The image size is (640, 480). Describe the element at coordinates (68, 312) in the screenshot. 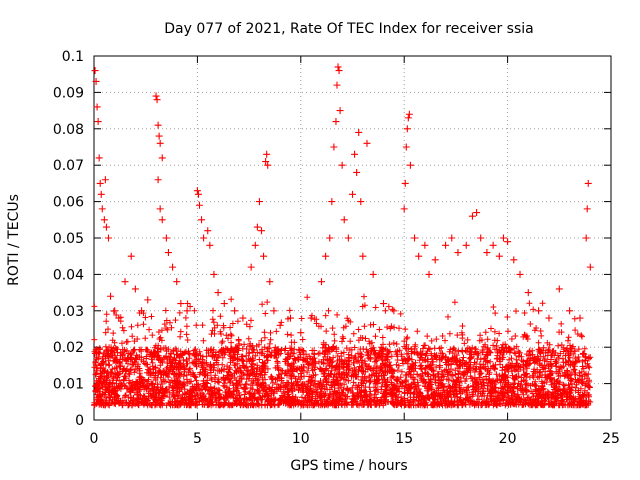

I see `y-tick-label: 0.03` at that location.